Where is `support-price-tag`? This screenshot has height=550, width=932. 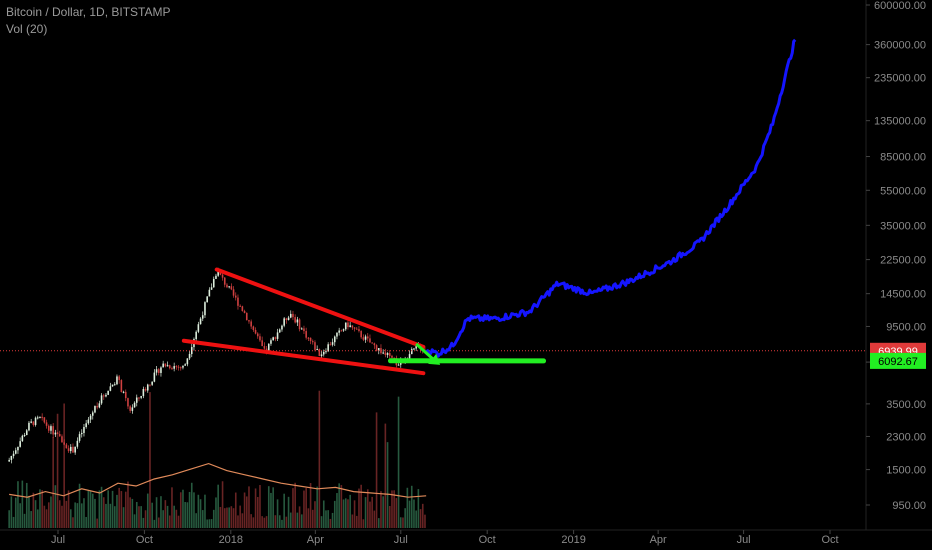
support-price-tag is located at coordinates (898, 360).